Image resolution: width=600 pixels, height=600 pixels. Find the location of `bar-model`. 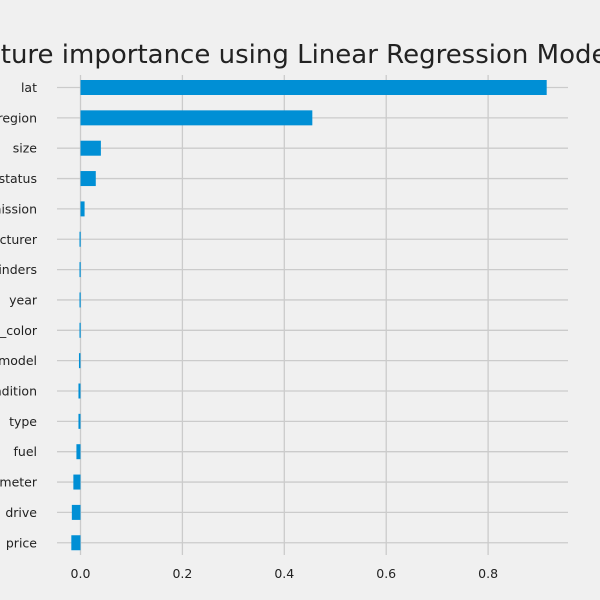

bar-model is located at coordinates (79, 361).